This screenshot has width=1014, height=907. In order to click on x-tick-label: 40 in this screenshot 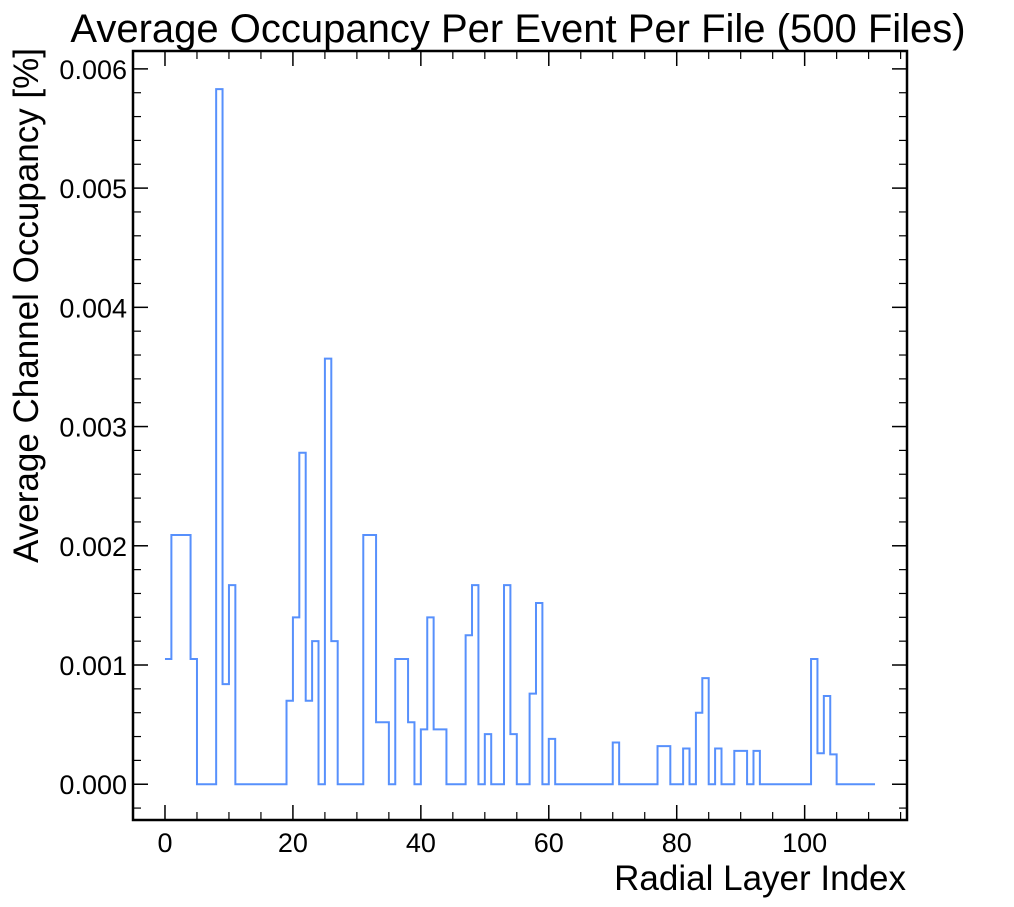, I will do `click(421, 843)`.